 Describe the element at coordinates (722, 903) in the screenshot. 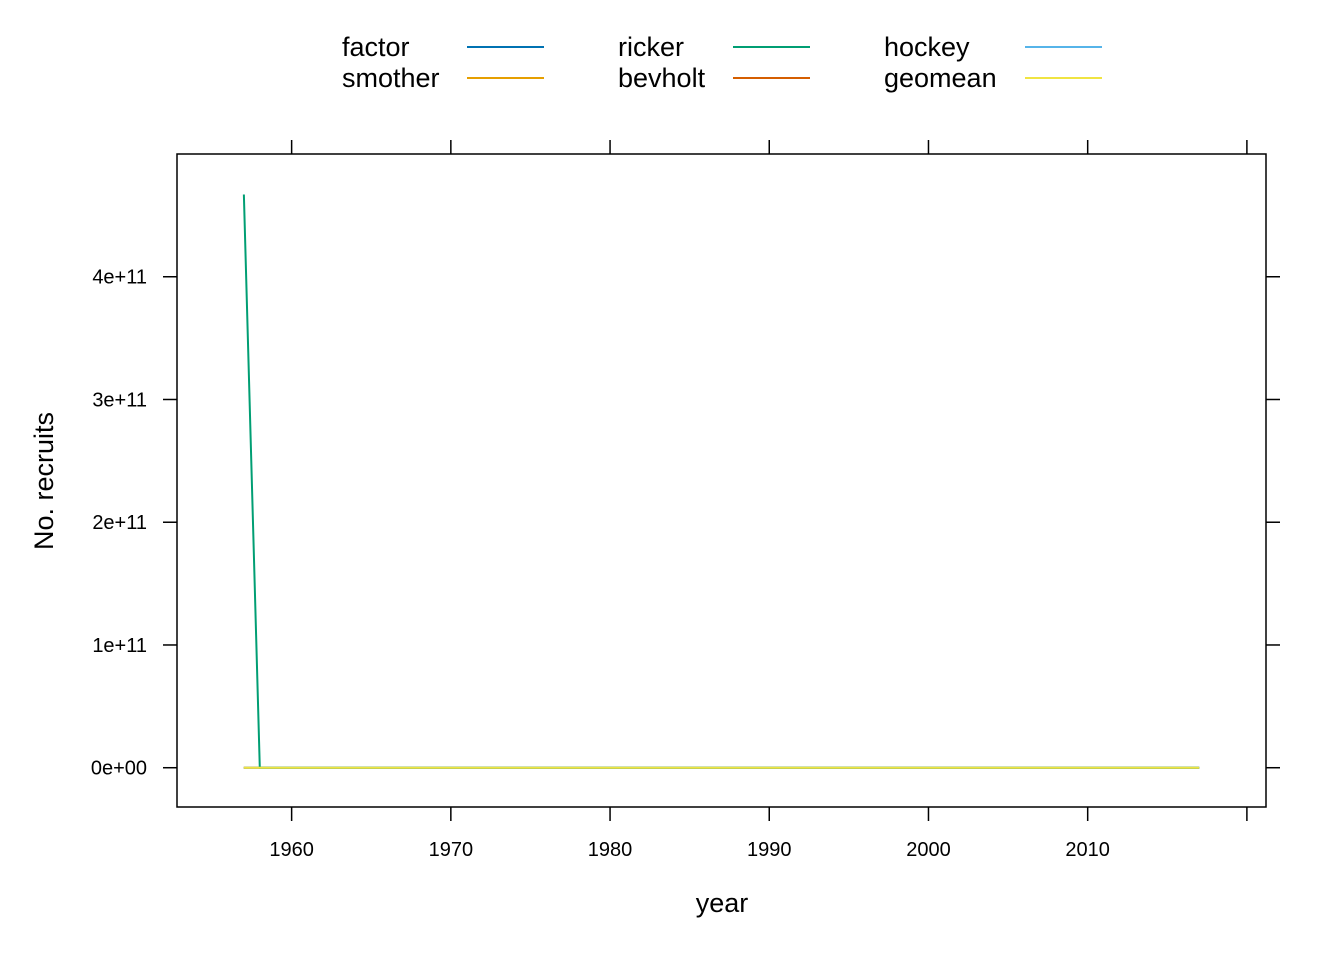

I see `x-axis-title: year` at that location.